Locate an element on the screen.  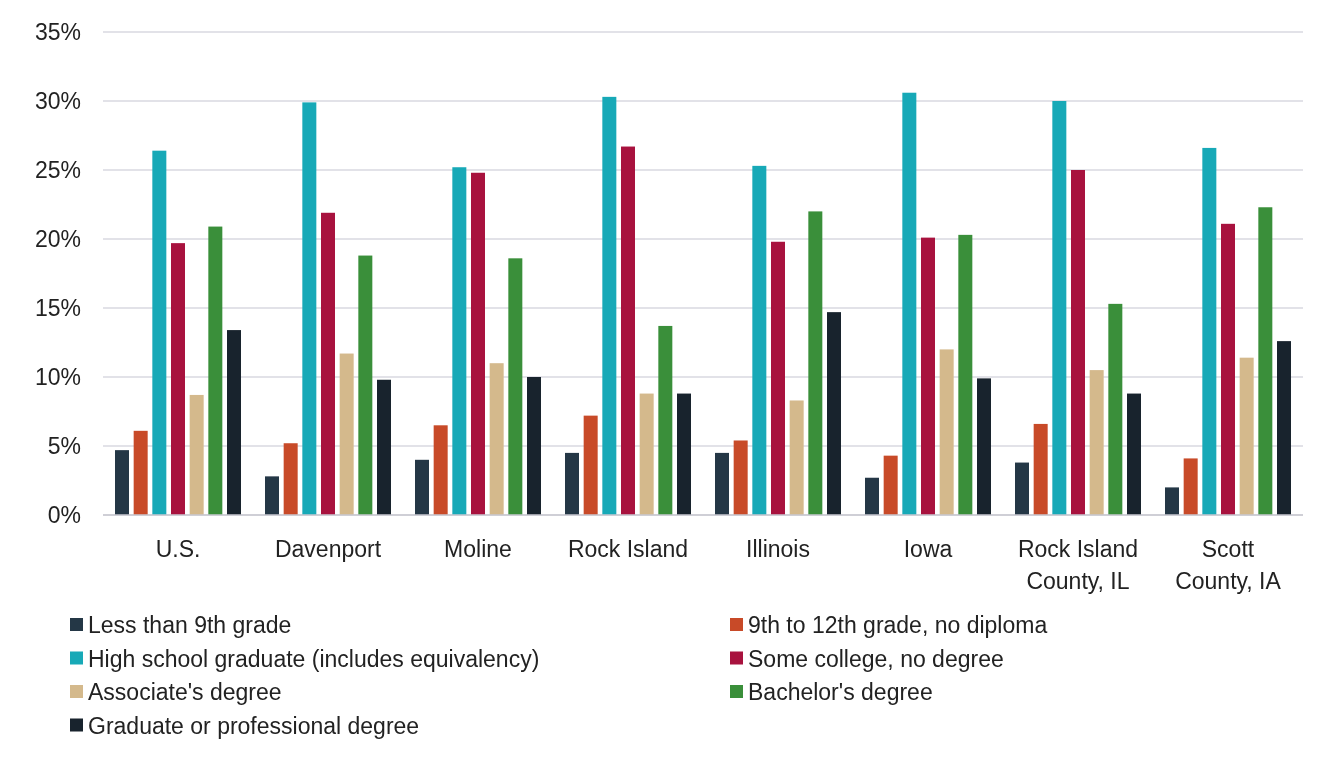
y-tick-label: 15% is located at coordinates (57, 308).